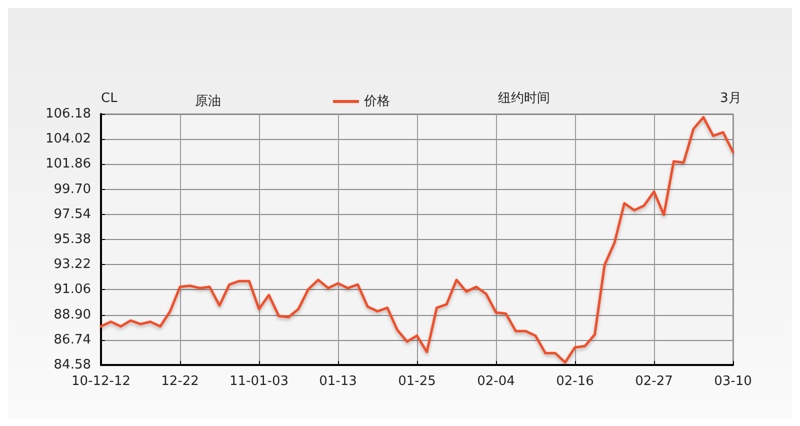  Describe the element at coordinates (731, 98) in the screenshot. I see `text: 3月` at that location.